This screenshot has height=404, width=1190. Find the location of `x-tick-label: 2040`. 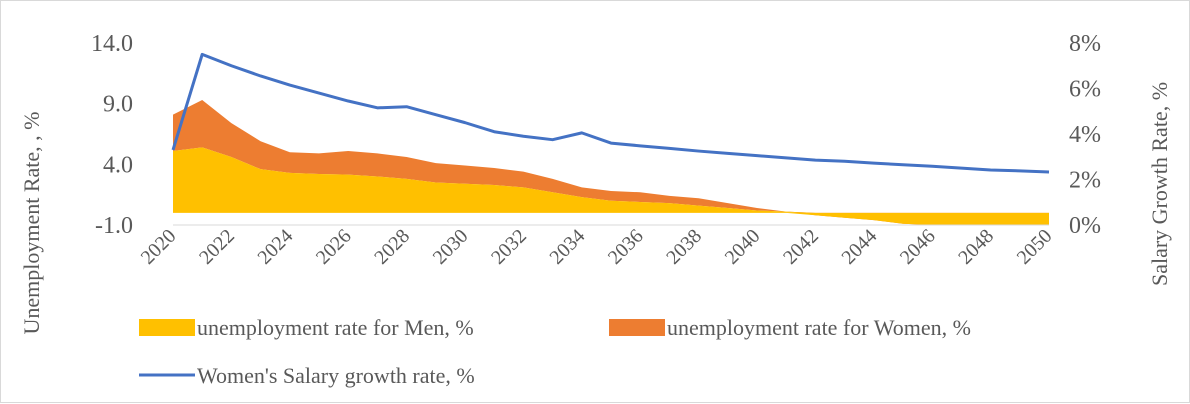

x-tick-label: 2040 is located at coordinates (743, 247).